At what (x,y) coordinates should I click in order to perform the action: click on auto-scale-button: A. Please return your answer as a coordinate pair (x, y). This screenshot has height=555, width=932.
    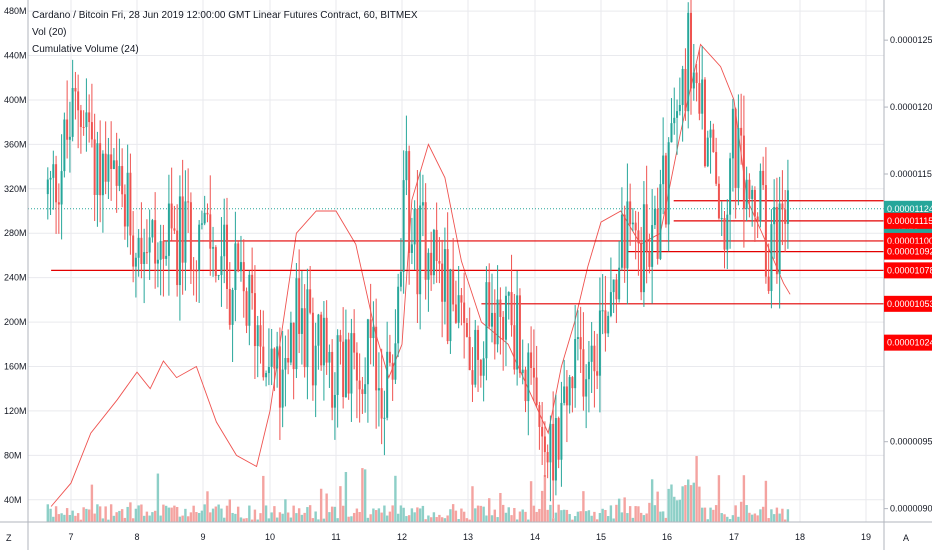
    Looking at the image, I should click on (906, 538).